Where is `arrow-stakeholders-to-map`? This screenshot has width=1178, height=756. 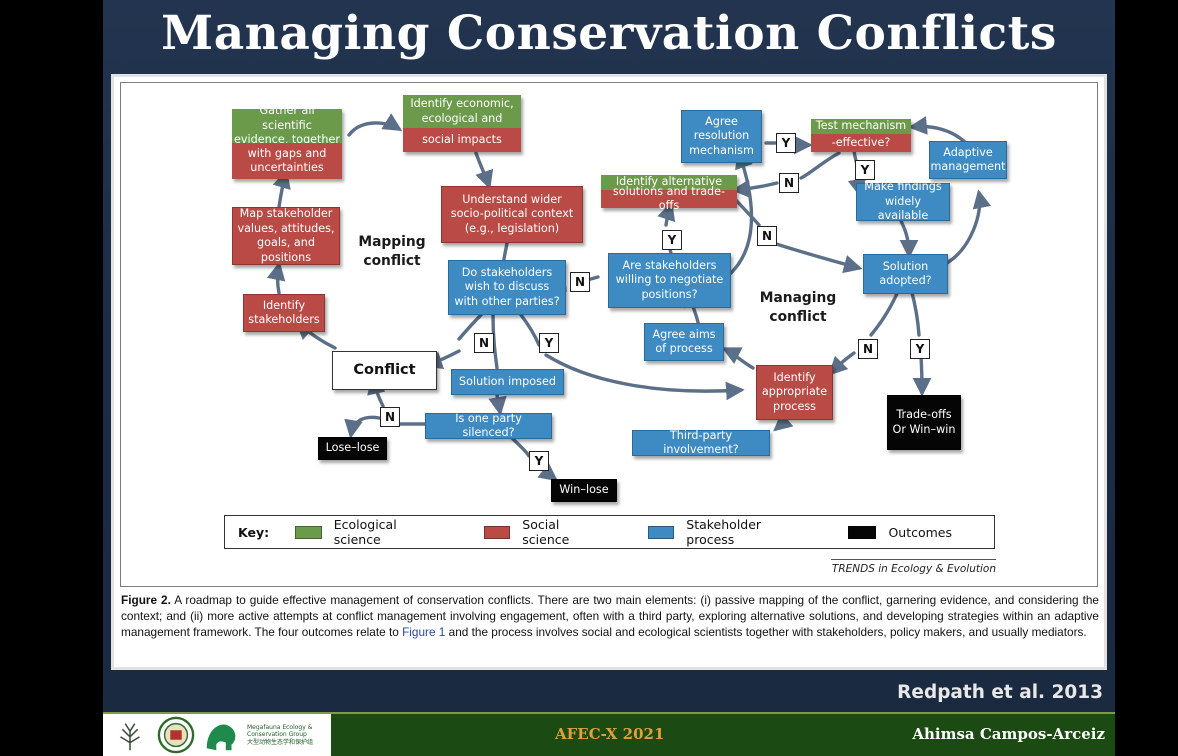
arrow-stakeholders-to-map is located at coordinates (279, 279).